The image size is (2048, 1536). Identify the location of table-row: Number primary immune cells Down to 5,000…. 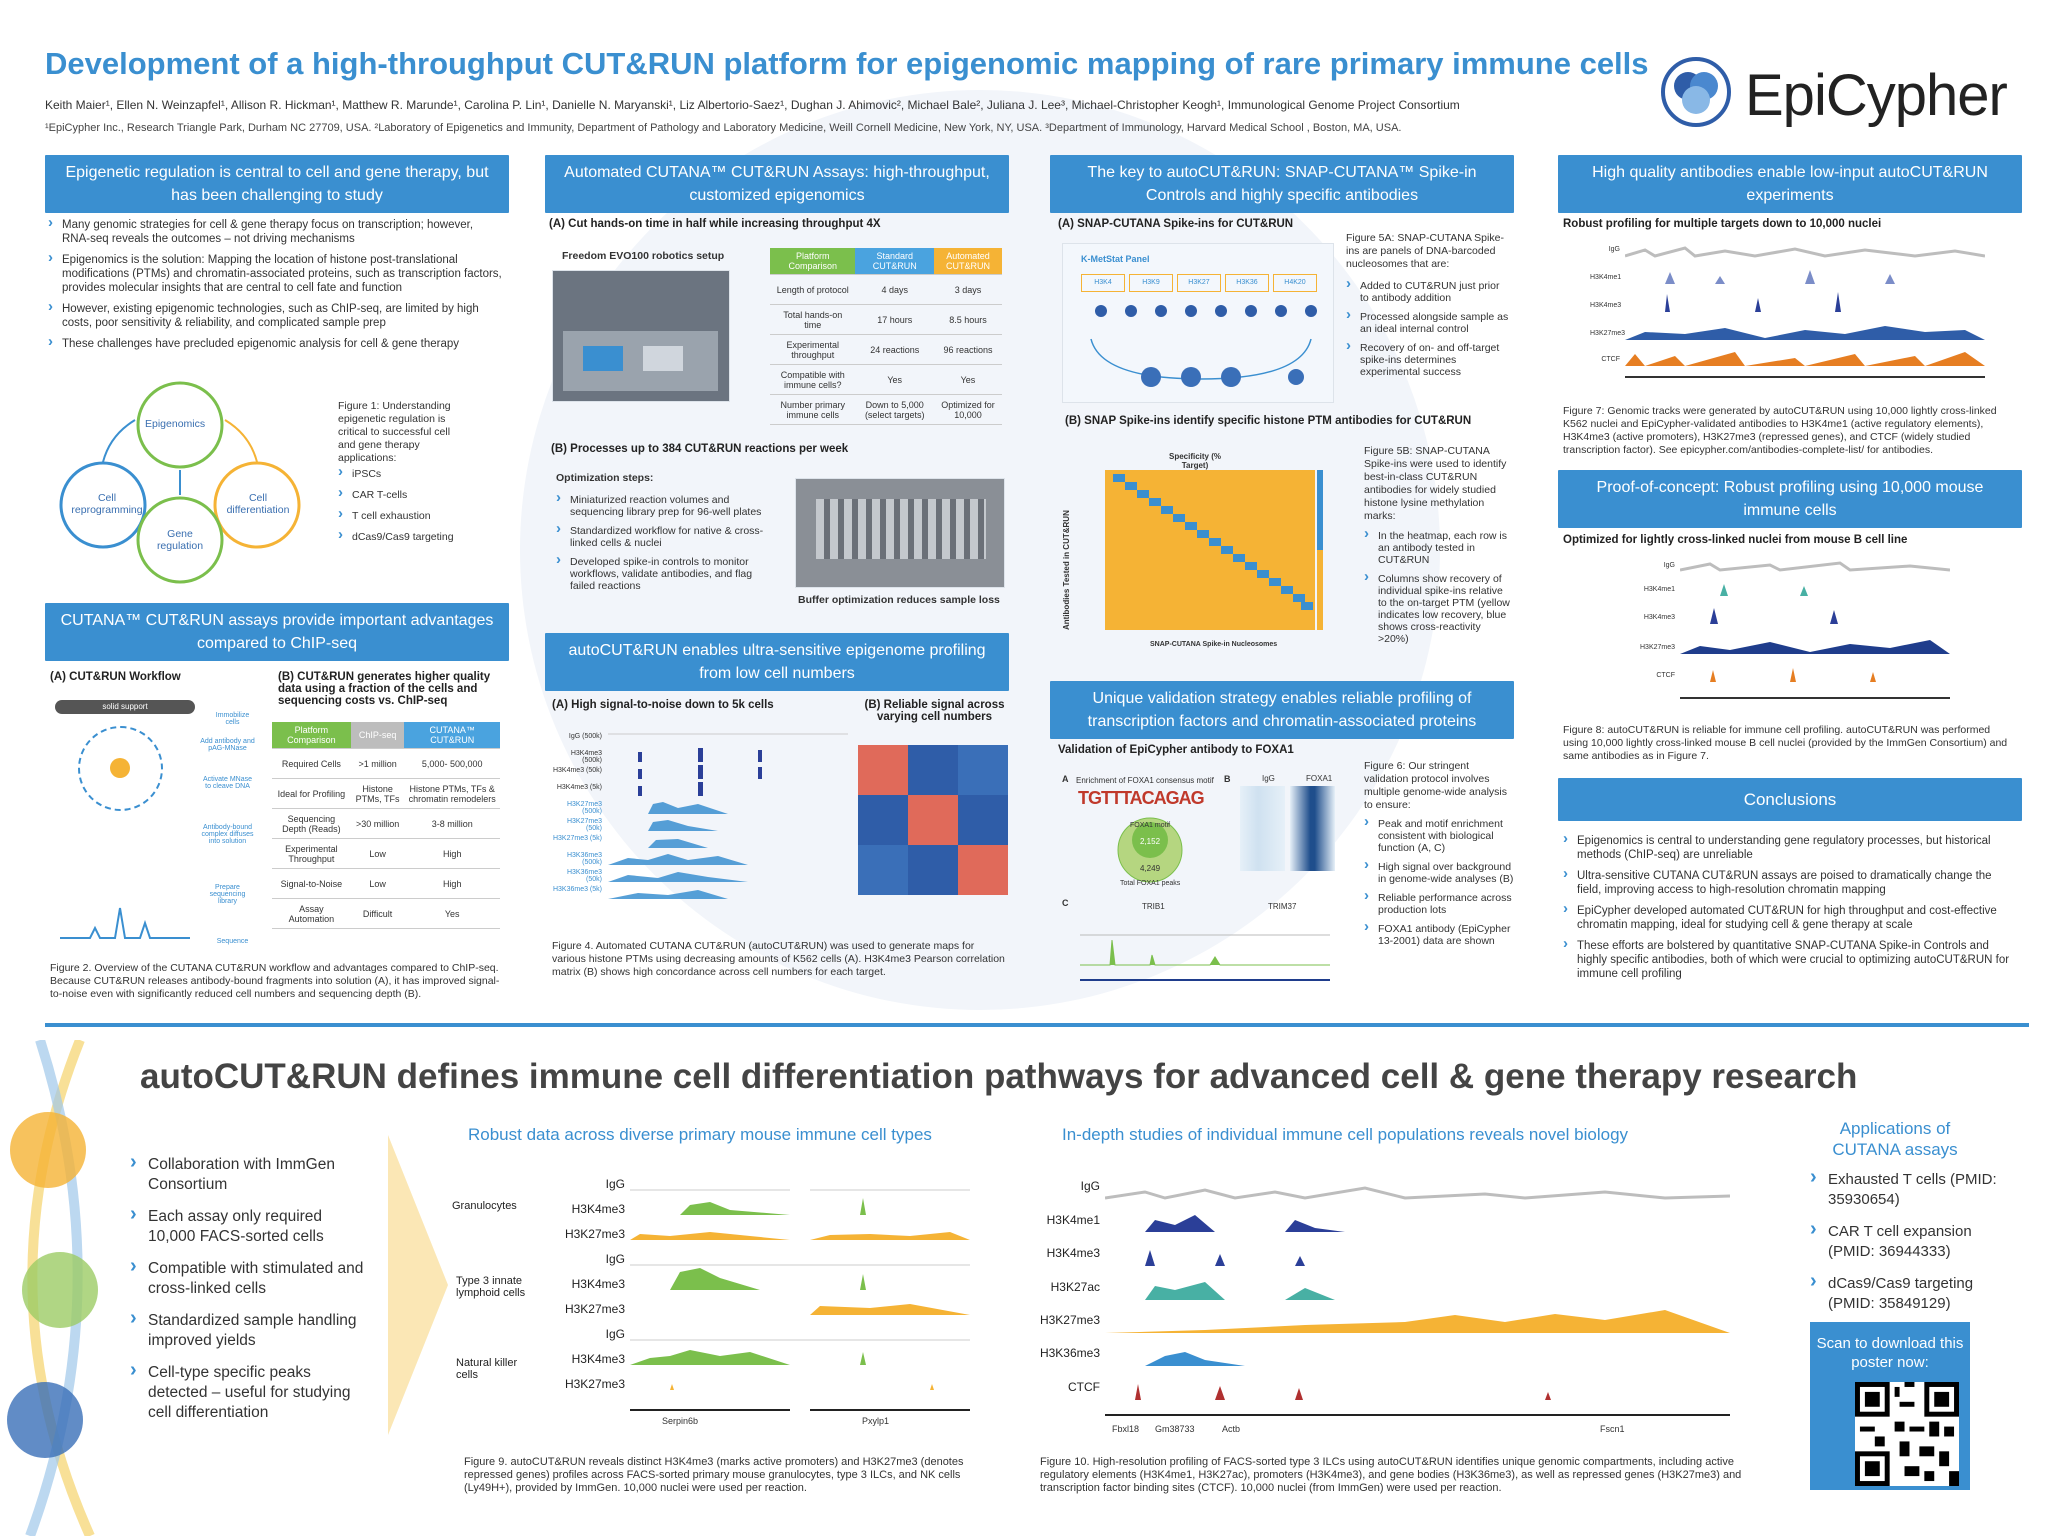
(886, 409).